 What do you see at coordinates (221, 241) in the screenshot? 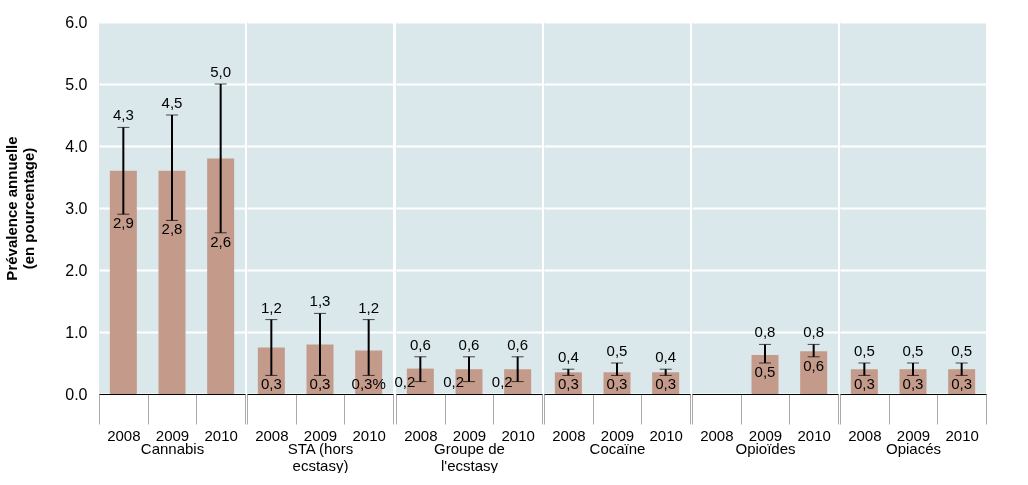
I see `annotation: 2,6` at bounding box center [221, 241].